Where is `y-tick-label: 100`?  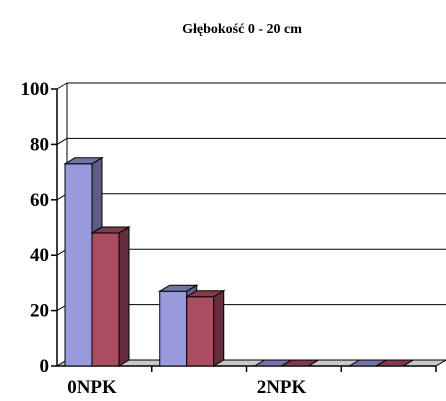 y-tick-label: 100 is located at coordinates (35, 89).